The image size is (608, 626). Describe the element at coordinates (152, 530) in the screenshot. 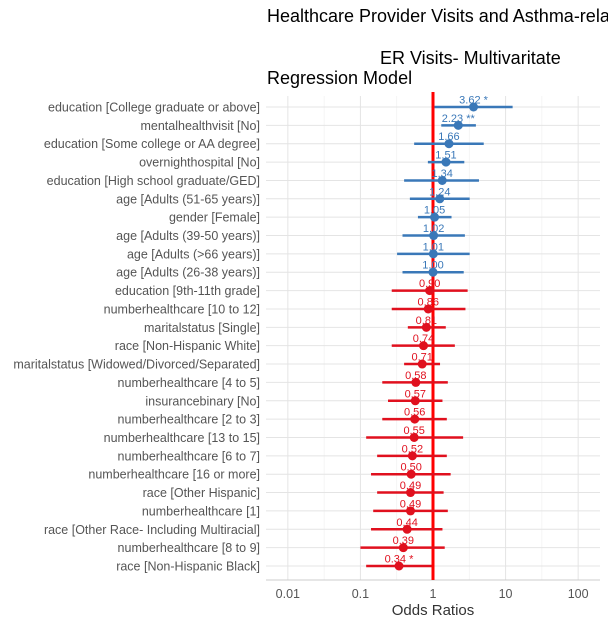

I see `term-label: race [Other Race- Including Multiracial]` at that location.